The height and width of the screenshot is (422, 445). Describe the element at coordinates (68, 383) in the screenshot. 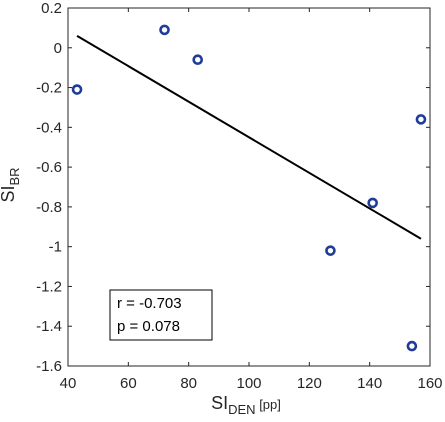

I see `x-tick-label: 40` at that location.